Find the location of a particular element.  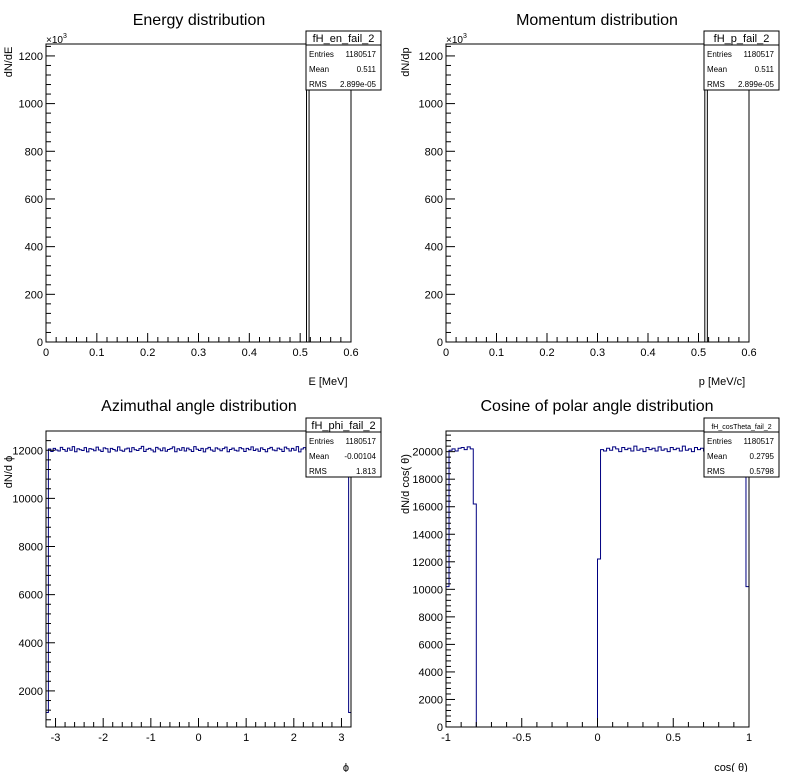

stats-mean-value: -0.00104 is located at coordinates (360, 456).